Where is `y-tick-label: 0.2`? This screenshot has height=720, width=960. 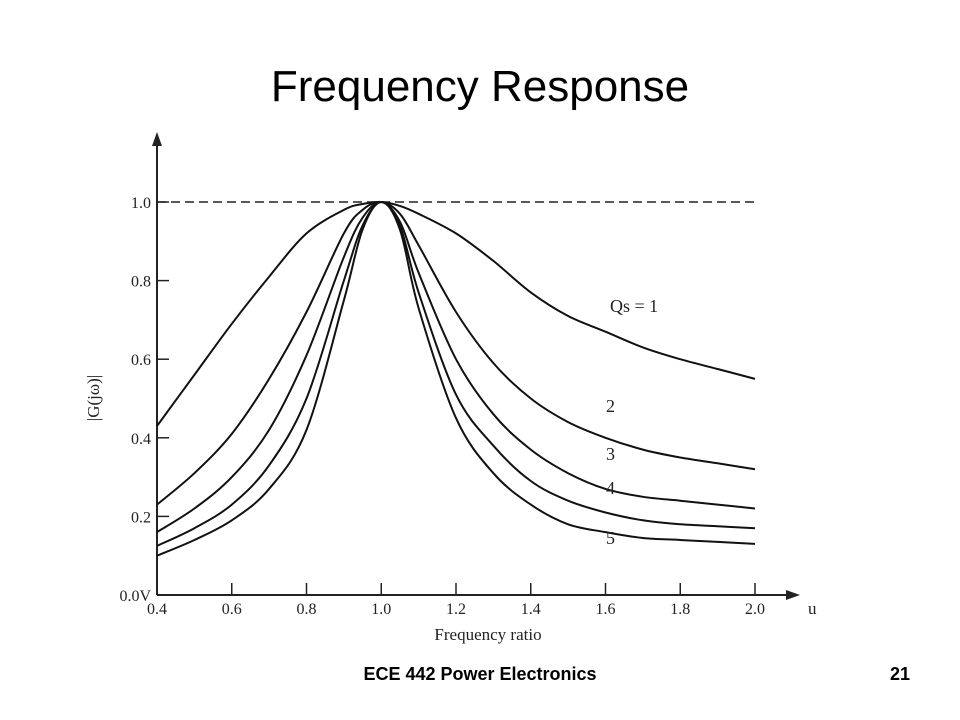
y-tick-label: 0.2 is located at coordinates (141, 517).